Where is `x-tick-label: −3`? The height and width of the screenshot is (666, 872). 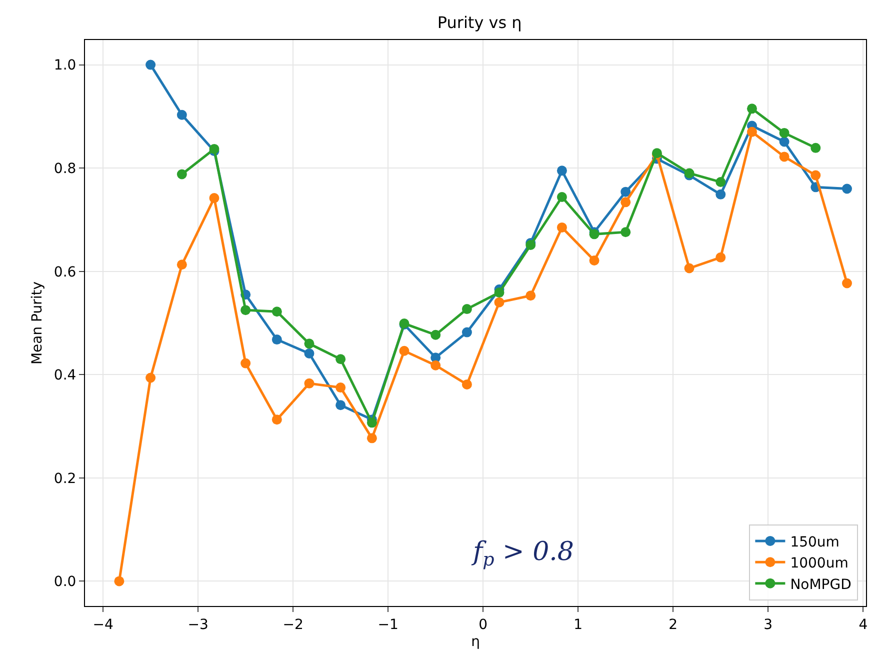 x-tick-label: −3 is located at coordinates (198, 624).